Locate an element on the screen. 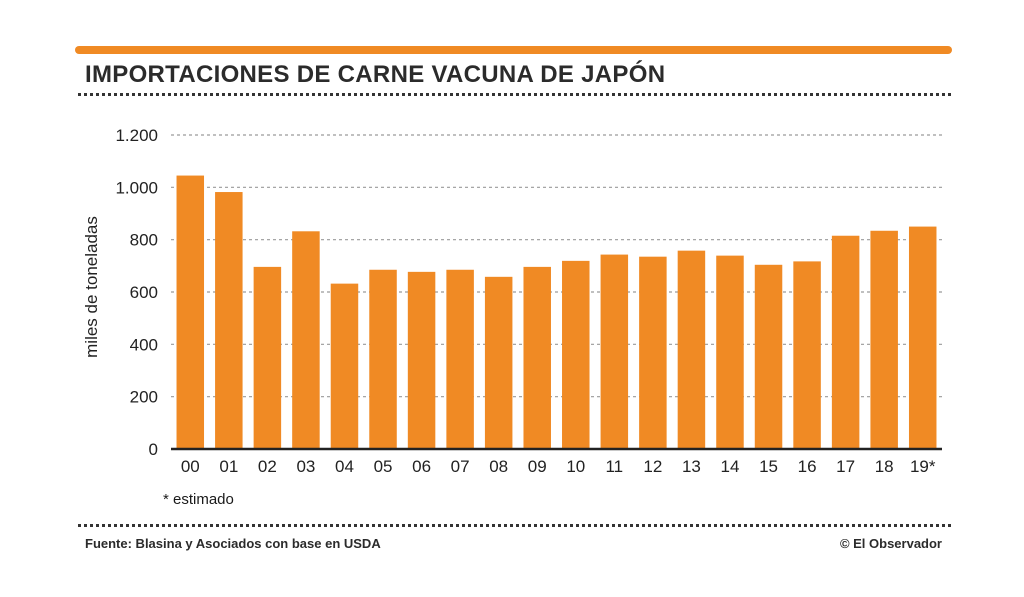 This screenshot has height=597, width=1024. x-tick-label: 19* is located at coordinates (923, 466).